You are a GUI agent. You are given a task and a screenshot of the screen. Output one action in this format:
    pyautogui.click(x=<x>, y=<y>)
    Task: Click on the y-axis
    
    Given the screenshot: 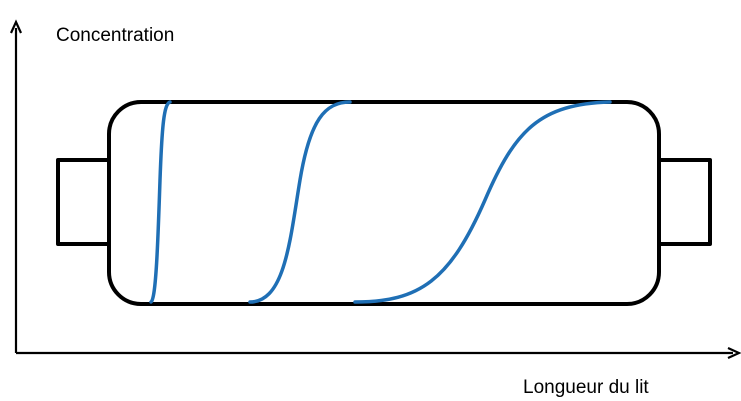 What is the action you would take?
    pyautogui.click(x=16, y=186)
    